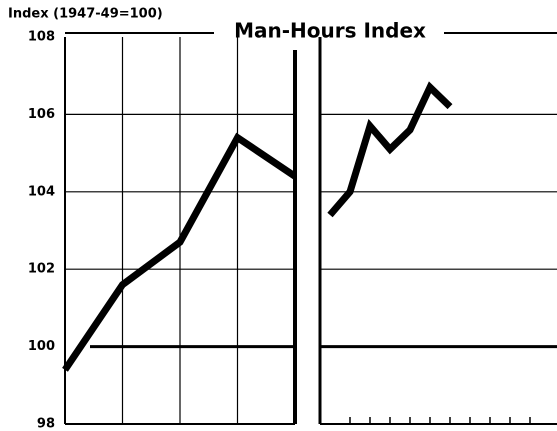  I want to click on y-tick-label: 102, so click(41, 269).